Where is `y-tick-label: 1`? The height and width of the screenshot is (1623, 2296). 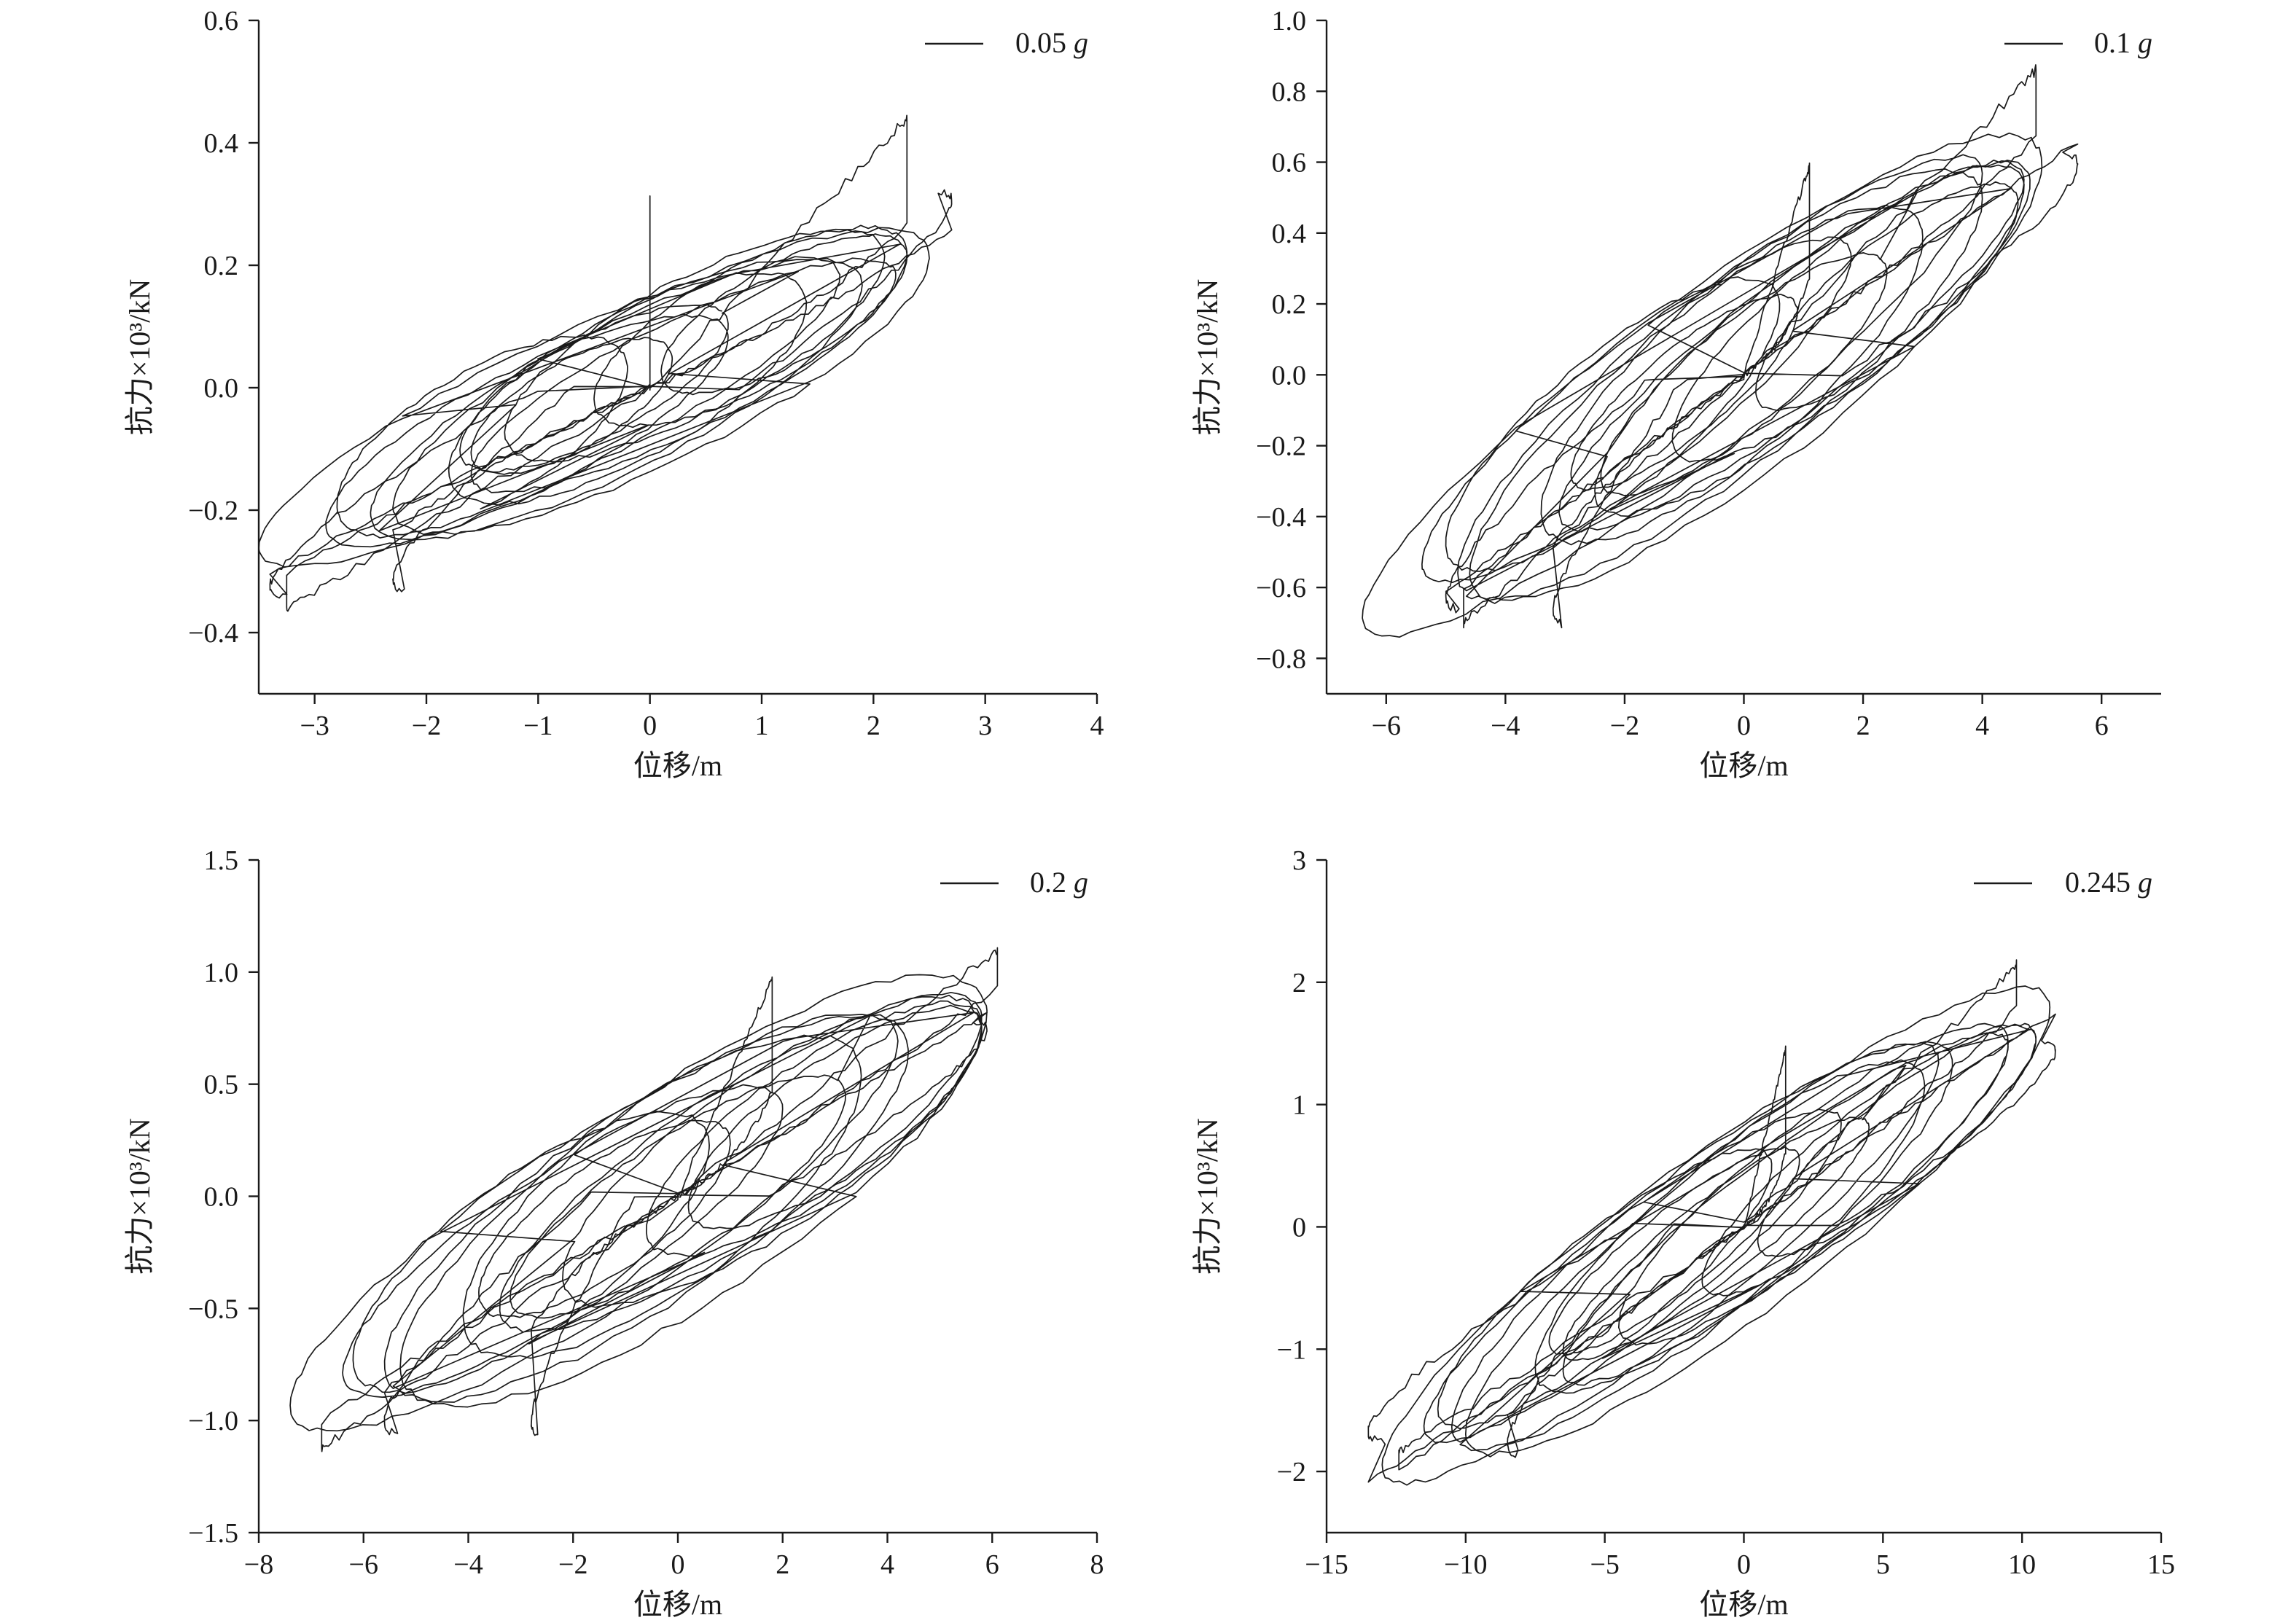
y-tick-label: 1 is located at coordinates (1299, 1105).